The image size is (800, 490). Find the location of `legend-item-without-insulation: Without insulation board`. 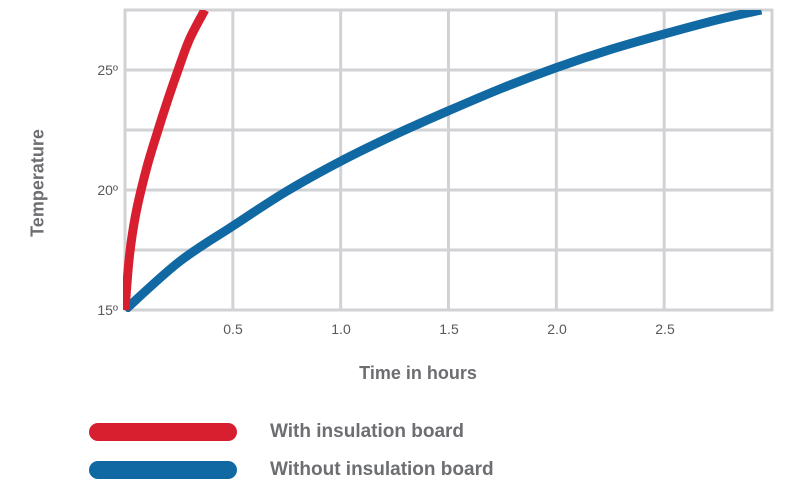

legend-item-without-insulation: Without insulation board is located at coordinates (291, 470).